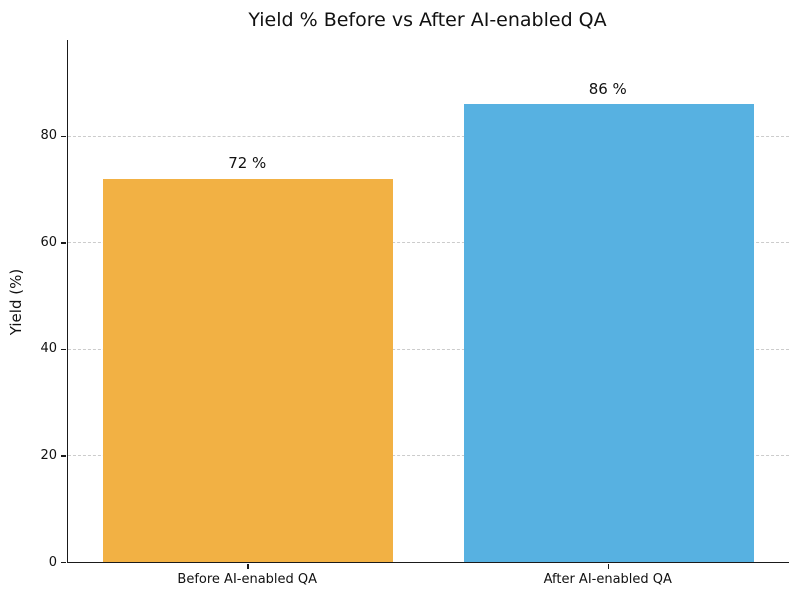  Describe the element at coordinates (427, 20) in the screenshot. I see `chart-title: Yield % Before vs After AI-enabled QA` at that location.